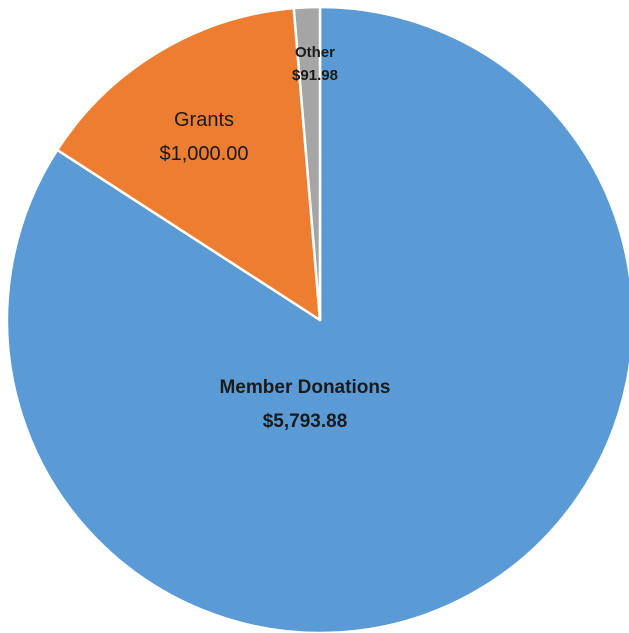 The height and width of the screenshot is (633, 629). Describe the element at coordinates (204, 154) in the screenshot. I see `slice-value-grants: $1,000.00` at that location.